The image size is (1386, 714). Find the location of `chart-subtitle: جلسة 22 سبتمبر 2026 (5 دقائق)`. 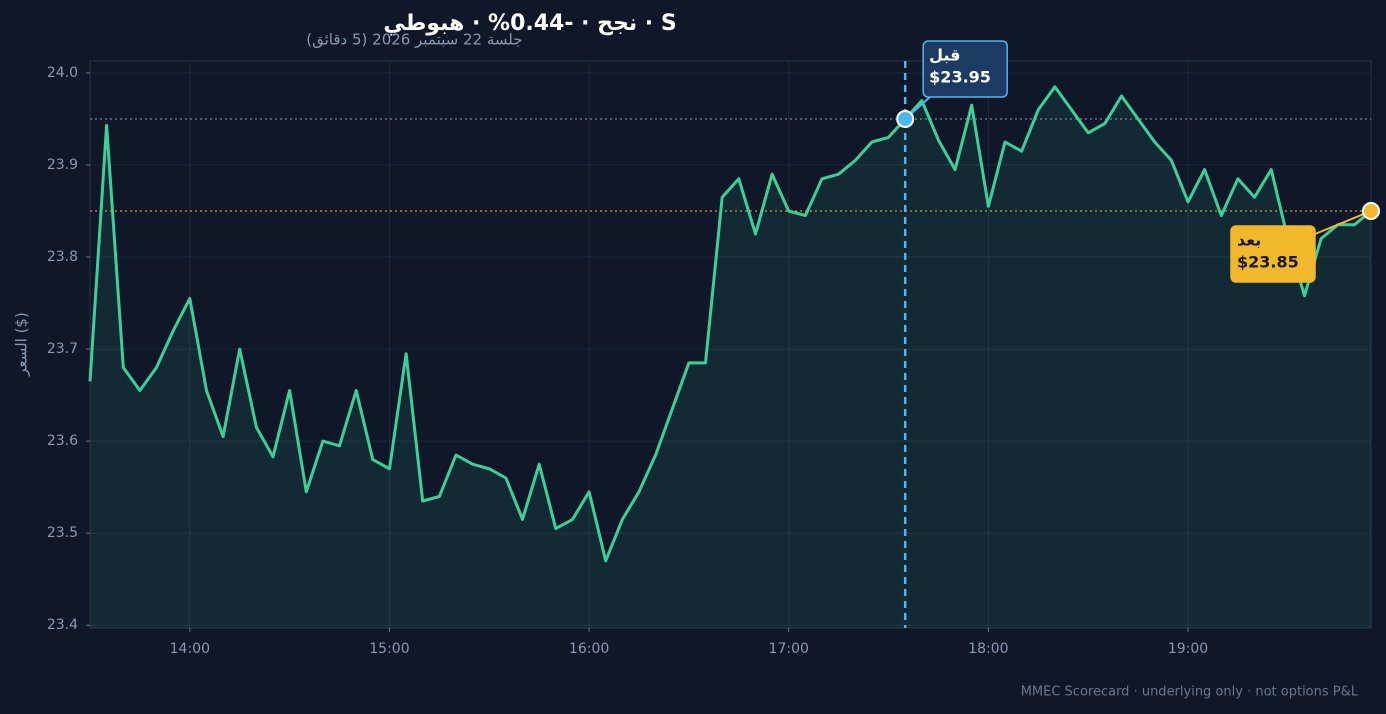

chart-subtitle: جلسة 22 سبتمبر 2026 (5 دقائق) is located at coordinates (414, 40).